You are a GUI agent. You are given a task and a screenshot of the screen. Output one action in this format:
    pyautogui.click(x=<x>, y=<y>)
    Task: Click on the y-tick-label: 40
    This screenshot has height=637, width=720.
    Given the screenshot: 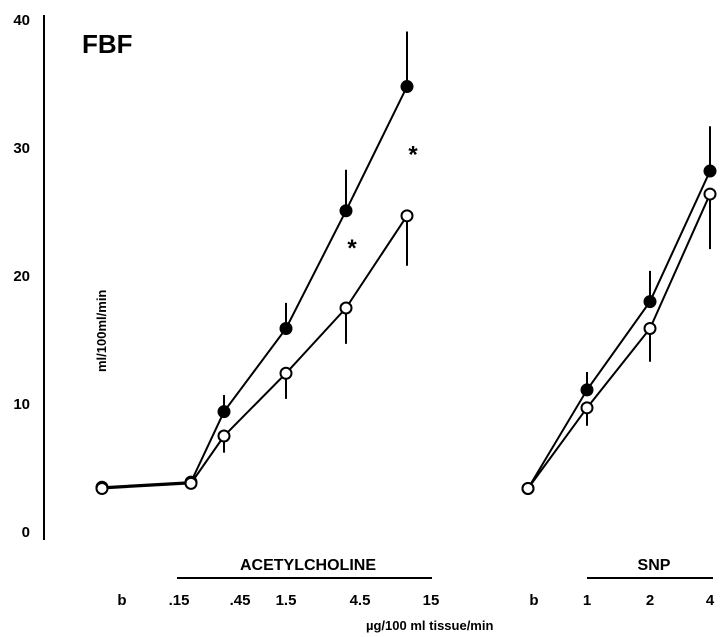 What is the action you would take?
    pyautogui.click(x=21, y=20)
    